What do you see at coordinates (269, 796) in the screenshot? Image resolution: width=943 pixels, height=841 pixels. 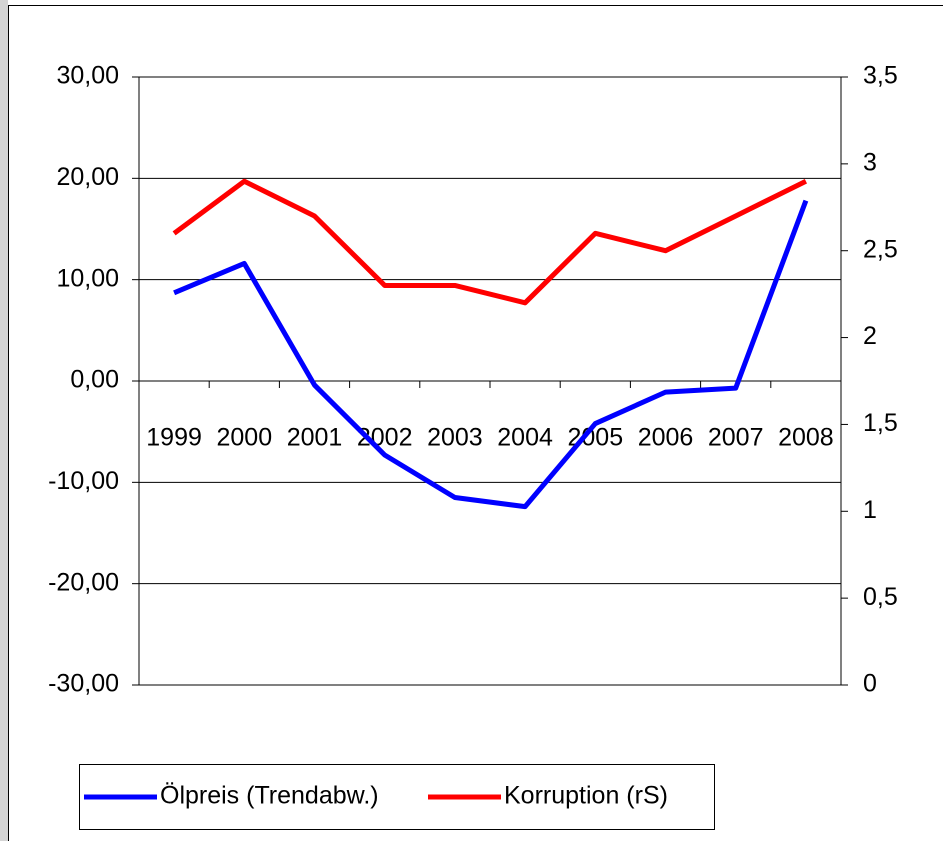 I see `legend-label: Ölpreis (Trendabw.)` at bounding box center [269, 796].